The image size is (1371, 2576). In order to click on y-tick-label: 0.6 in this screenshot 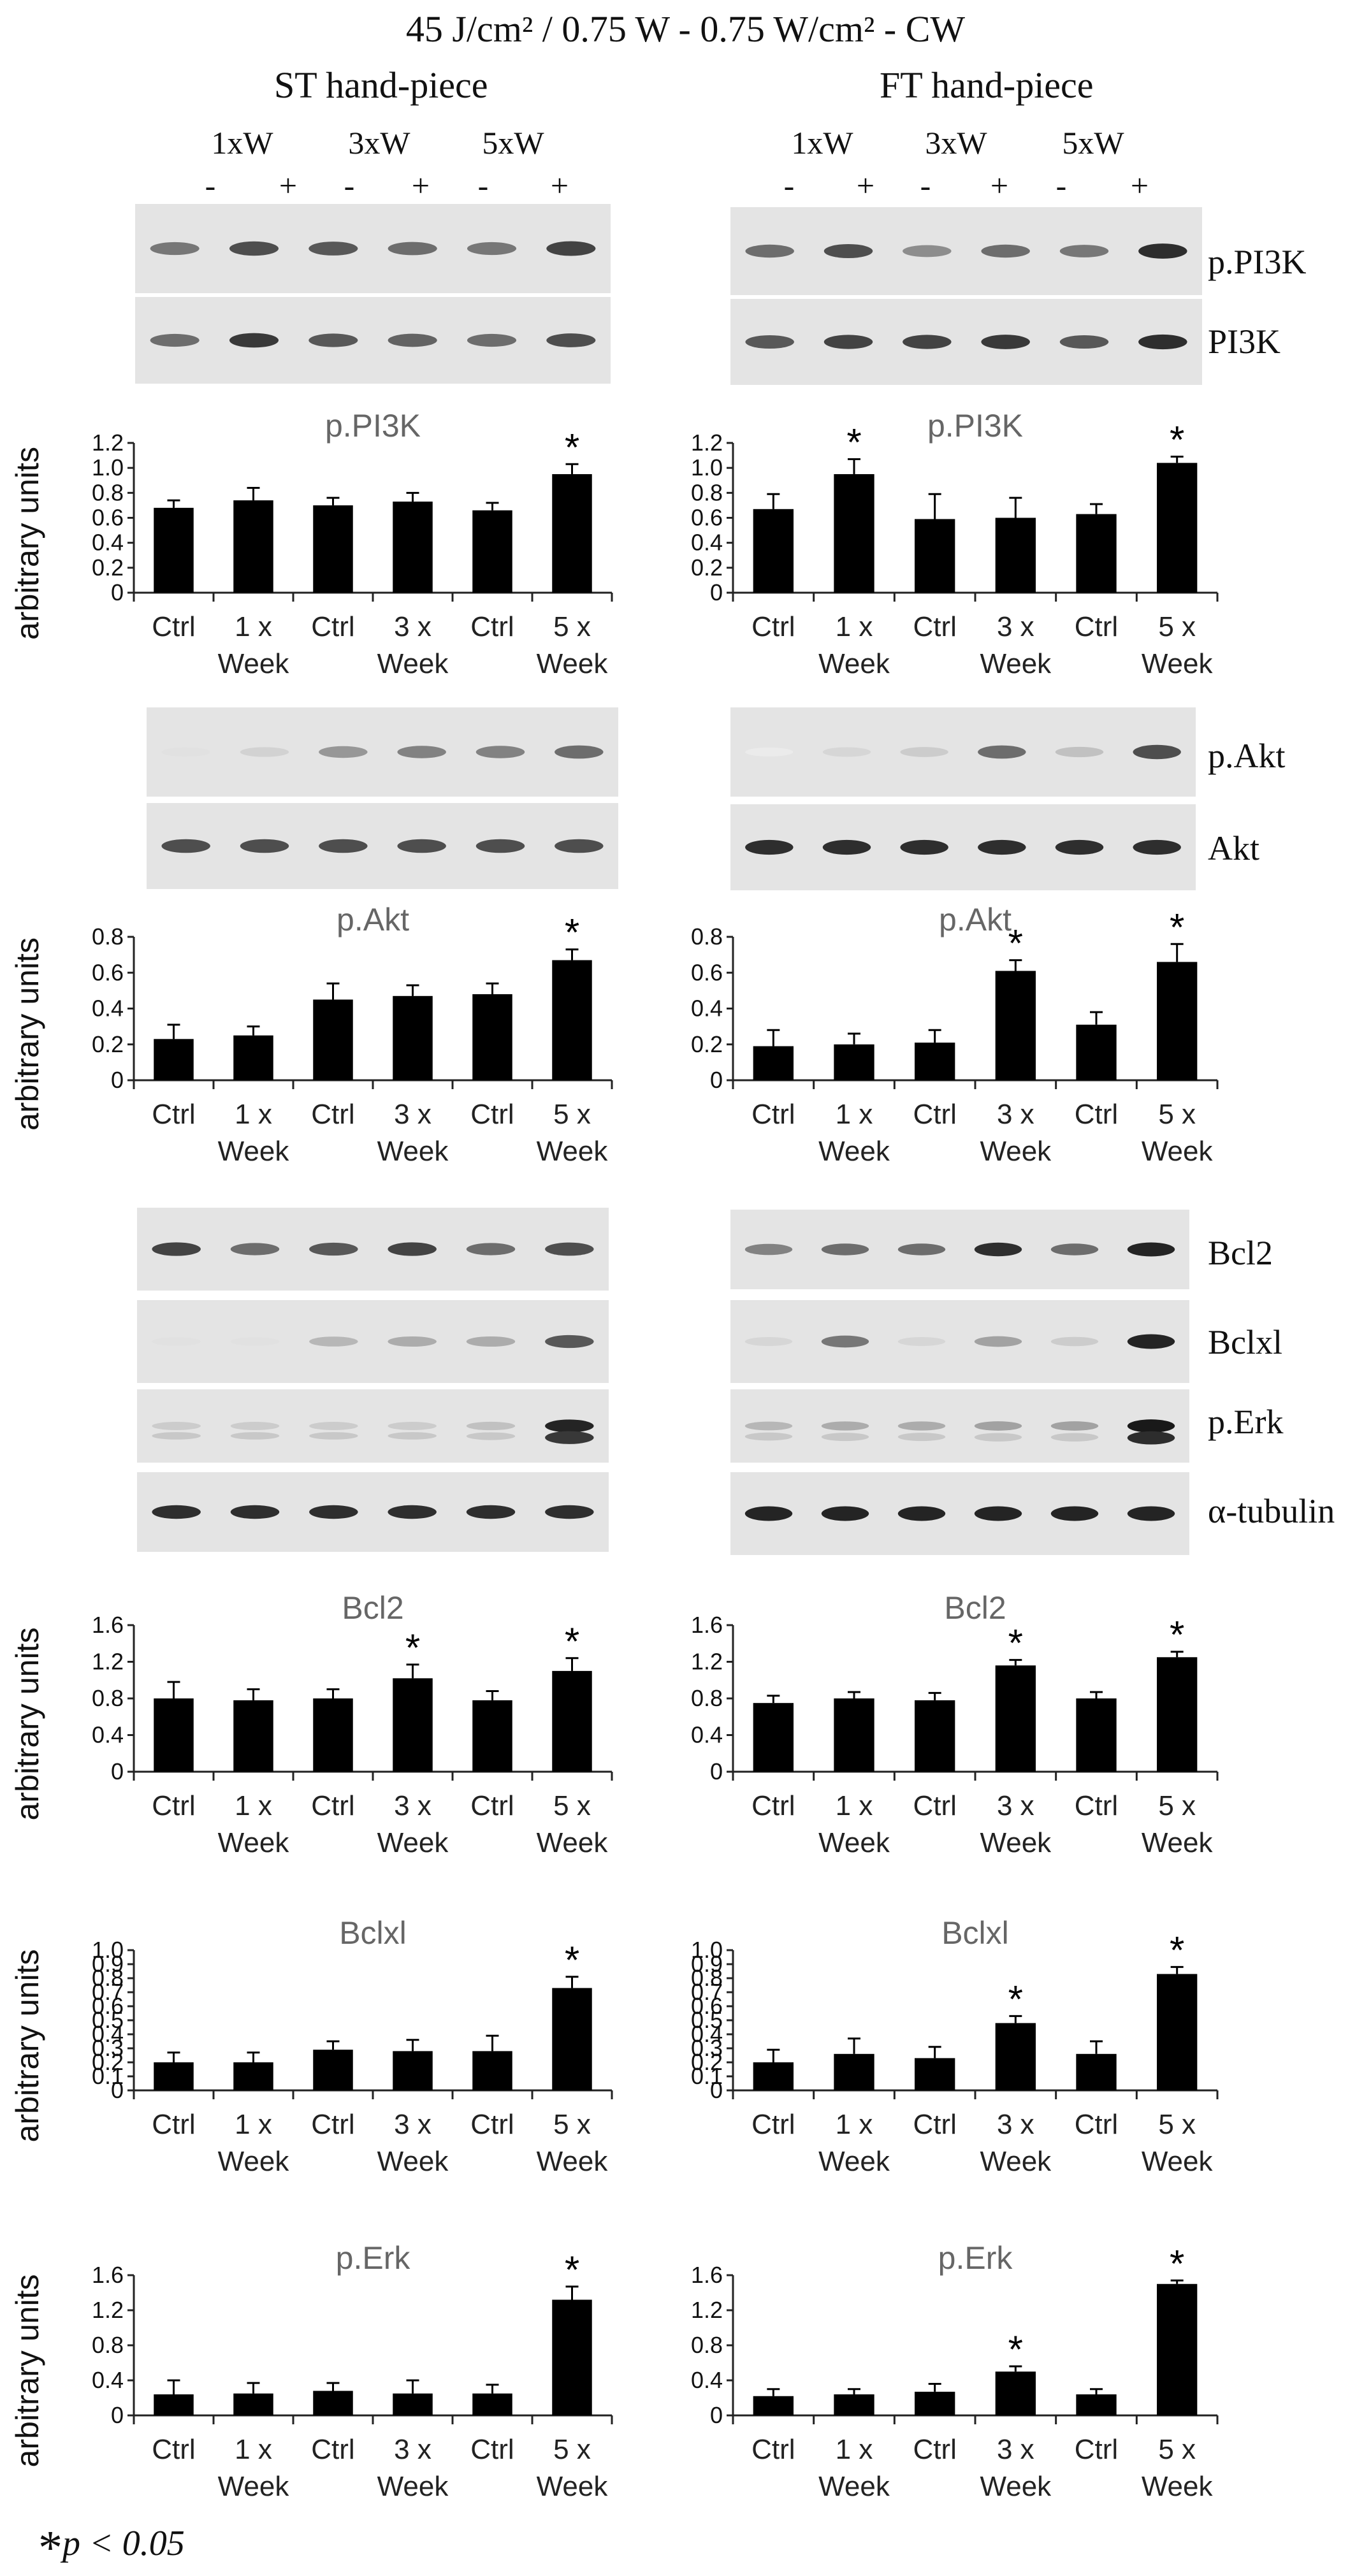, I will do `click(108, 2006)`.